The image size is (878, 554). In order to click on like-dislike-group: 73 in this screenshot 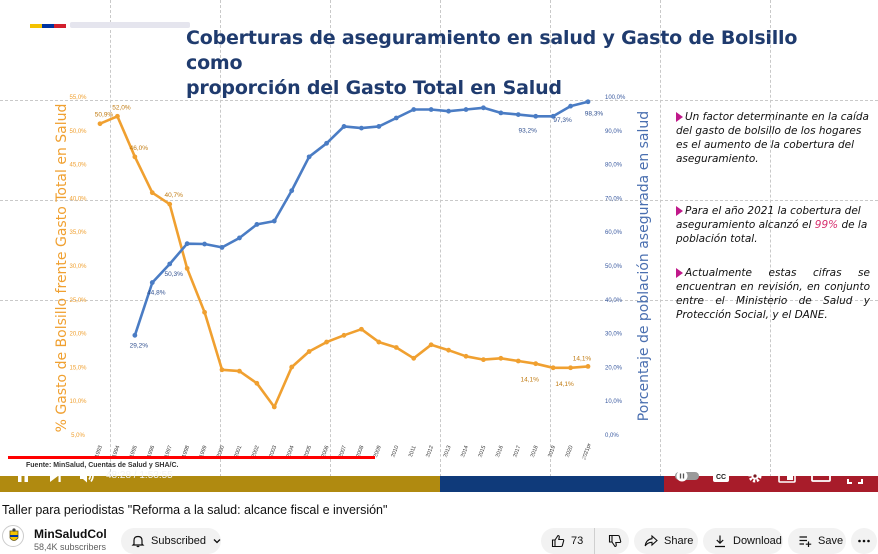, I will do `click(585, 541)`.